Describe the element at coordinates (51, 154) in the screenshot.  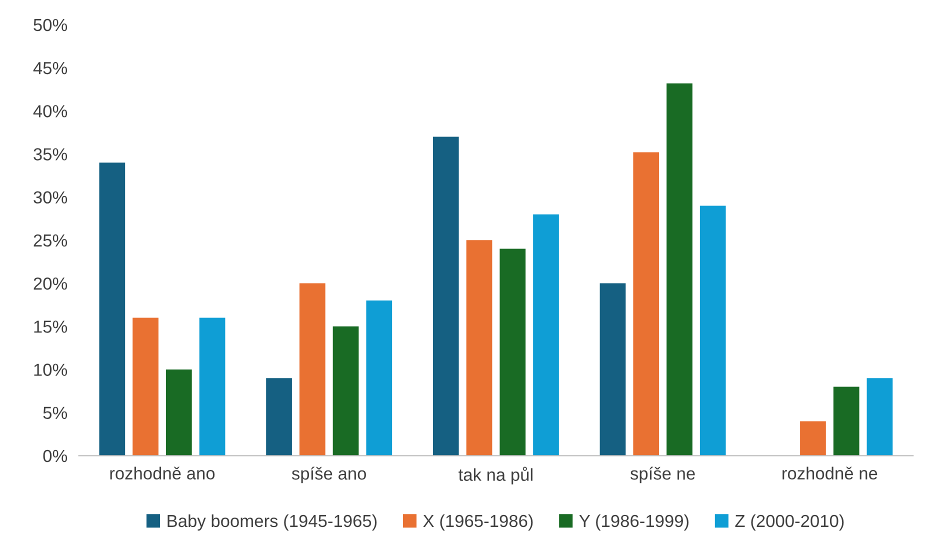
I see `y-tick-label: 35%` at that location.